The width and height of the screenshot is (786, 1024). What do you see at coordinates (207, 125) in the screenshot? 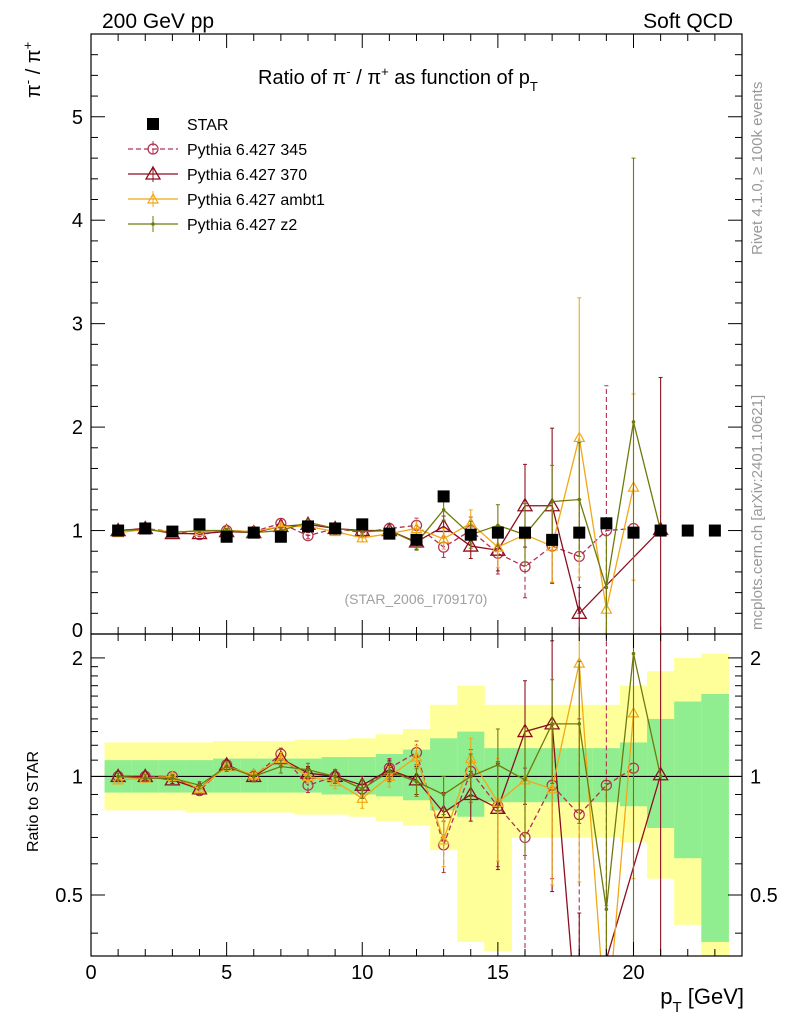
I see `legend-label-star: STAR` at bounding box center [207, 125].